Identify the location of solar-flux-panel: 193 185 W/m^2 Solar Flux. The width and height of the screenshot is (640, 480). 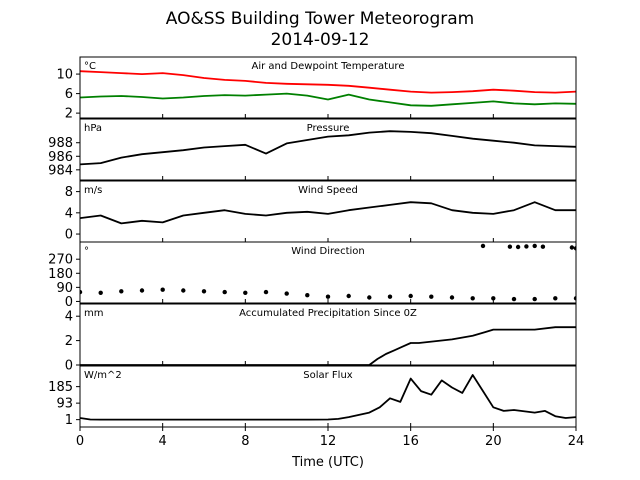
(312, 396).